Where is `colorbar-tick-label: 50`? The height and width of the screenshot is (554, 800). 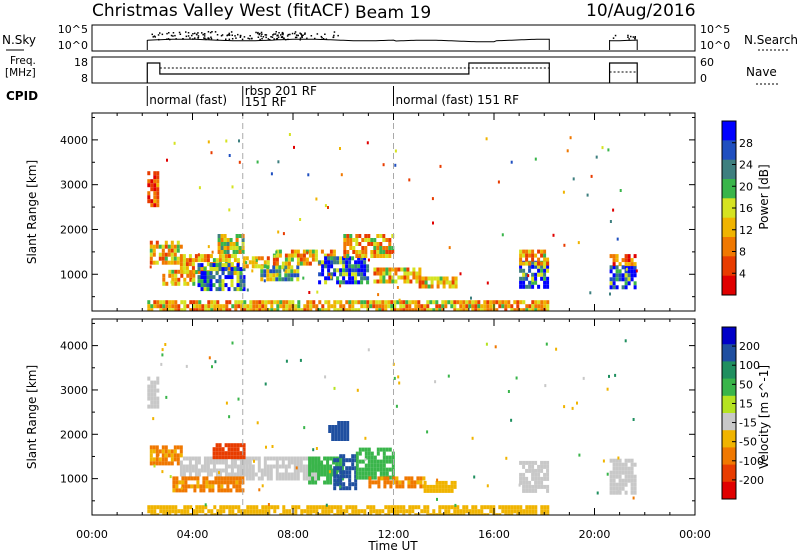 colorbar-tick-label: 50 is located at coordinates (746, 384).